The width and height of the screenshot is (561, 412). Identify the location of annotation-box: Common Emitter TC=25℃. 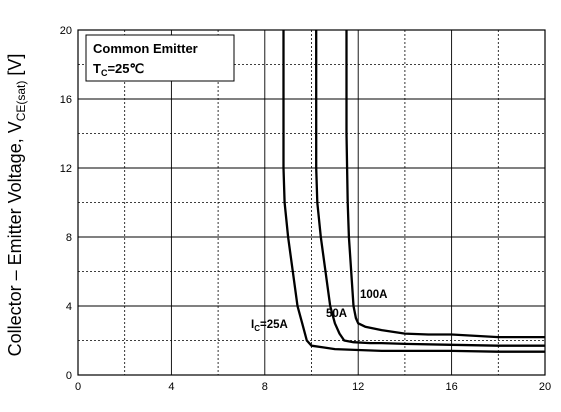
(160, 58).